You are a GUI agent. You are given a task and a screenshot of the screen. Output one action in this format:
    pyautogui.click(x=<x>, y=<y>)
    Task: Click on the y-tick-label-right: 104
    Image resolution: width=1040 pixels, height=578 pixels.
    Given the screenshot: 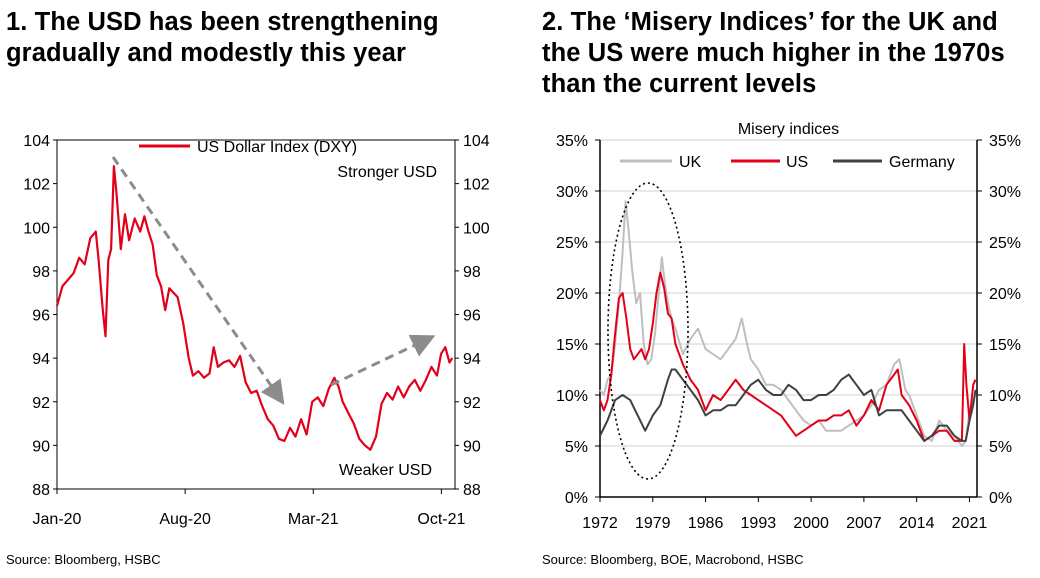 What is the action you would take?
    pyautogui.click(x=476, y=141)
    